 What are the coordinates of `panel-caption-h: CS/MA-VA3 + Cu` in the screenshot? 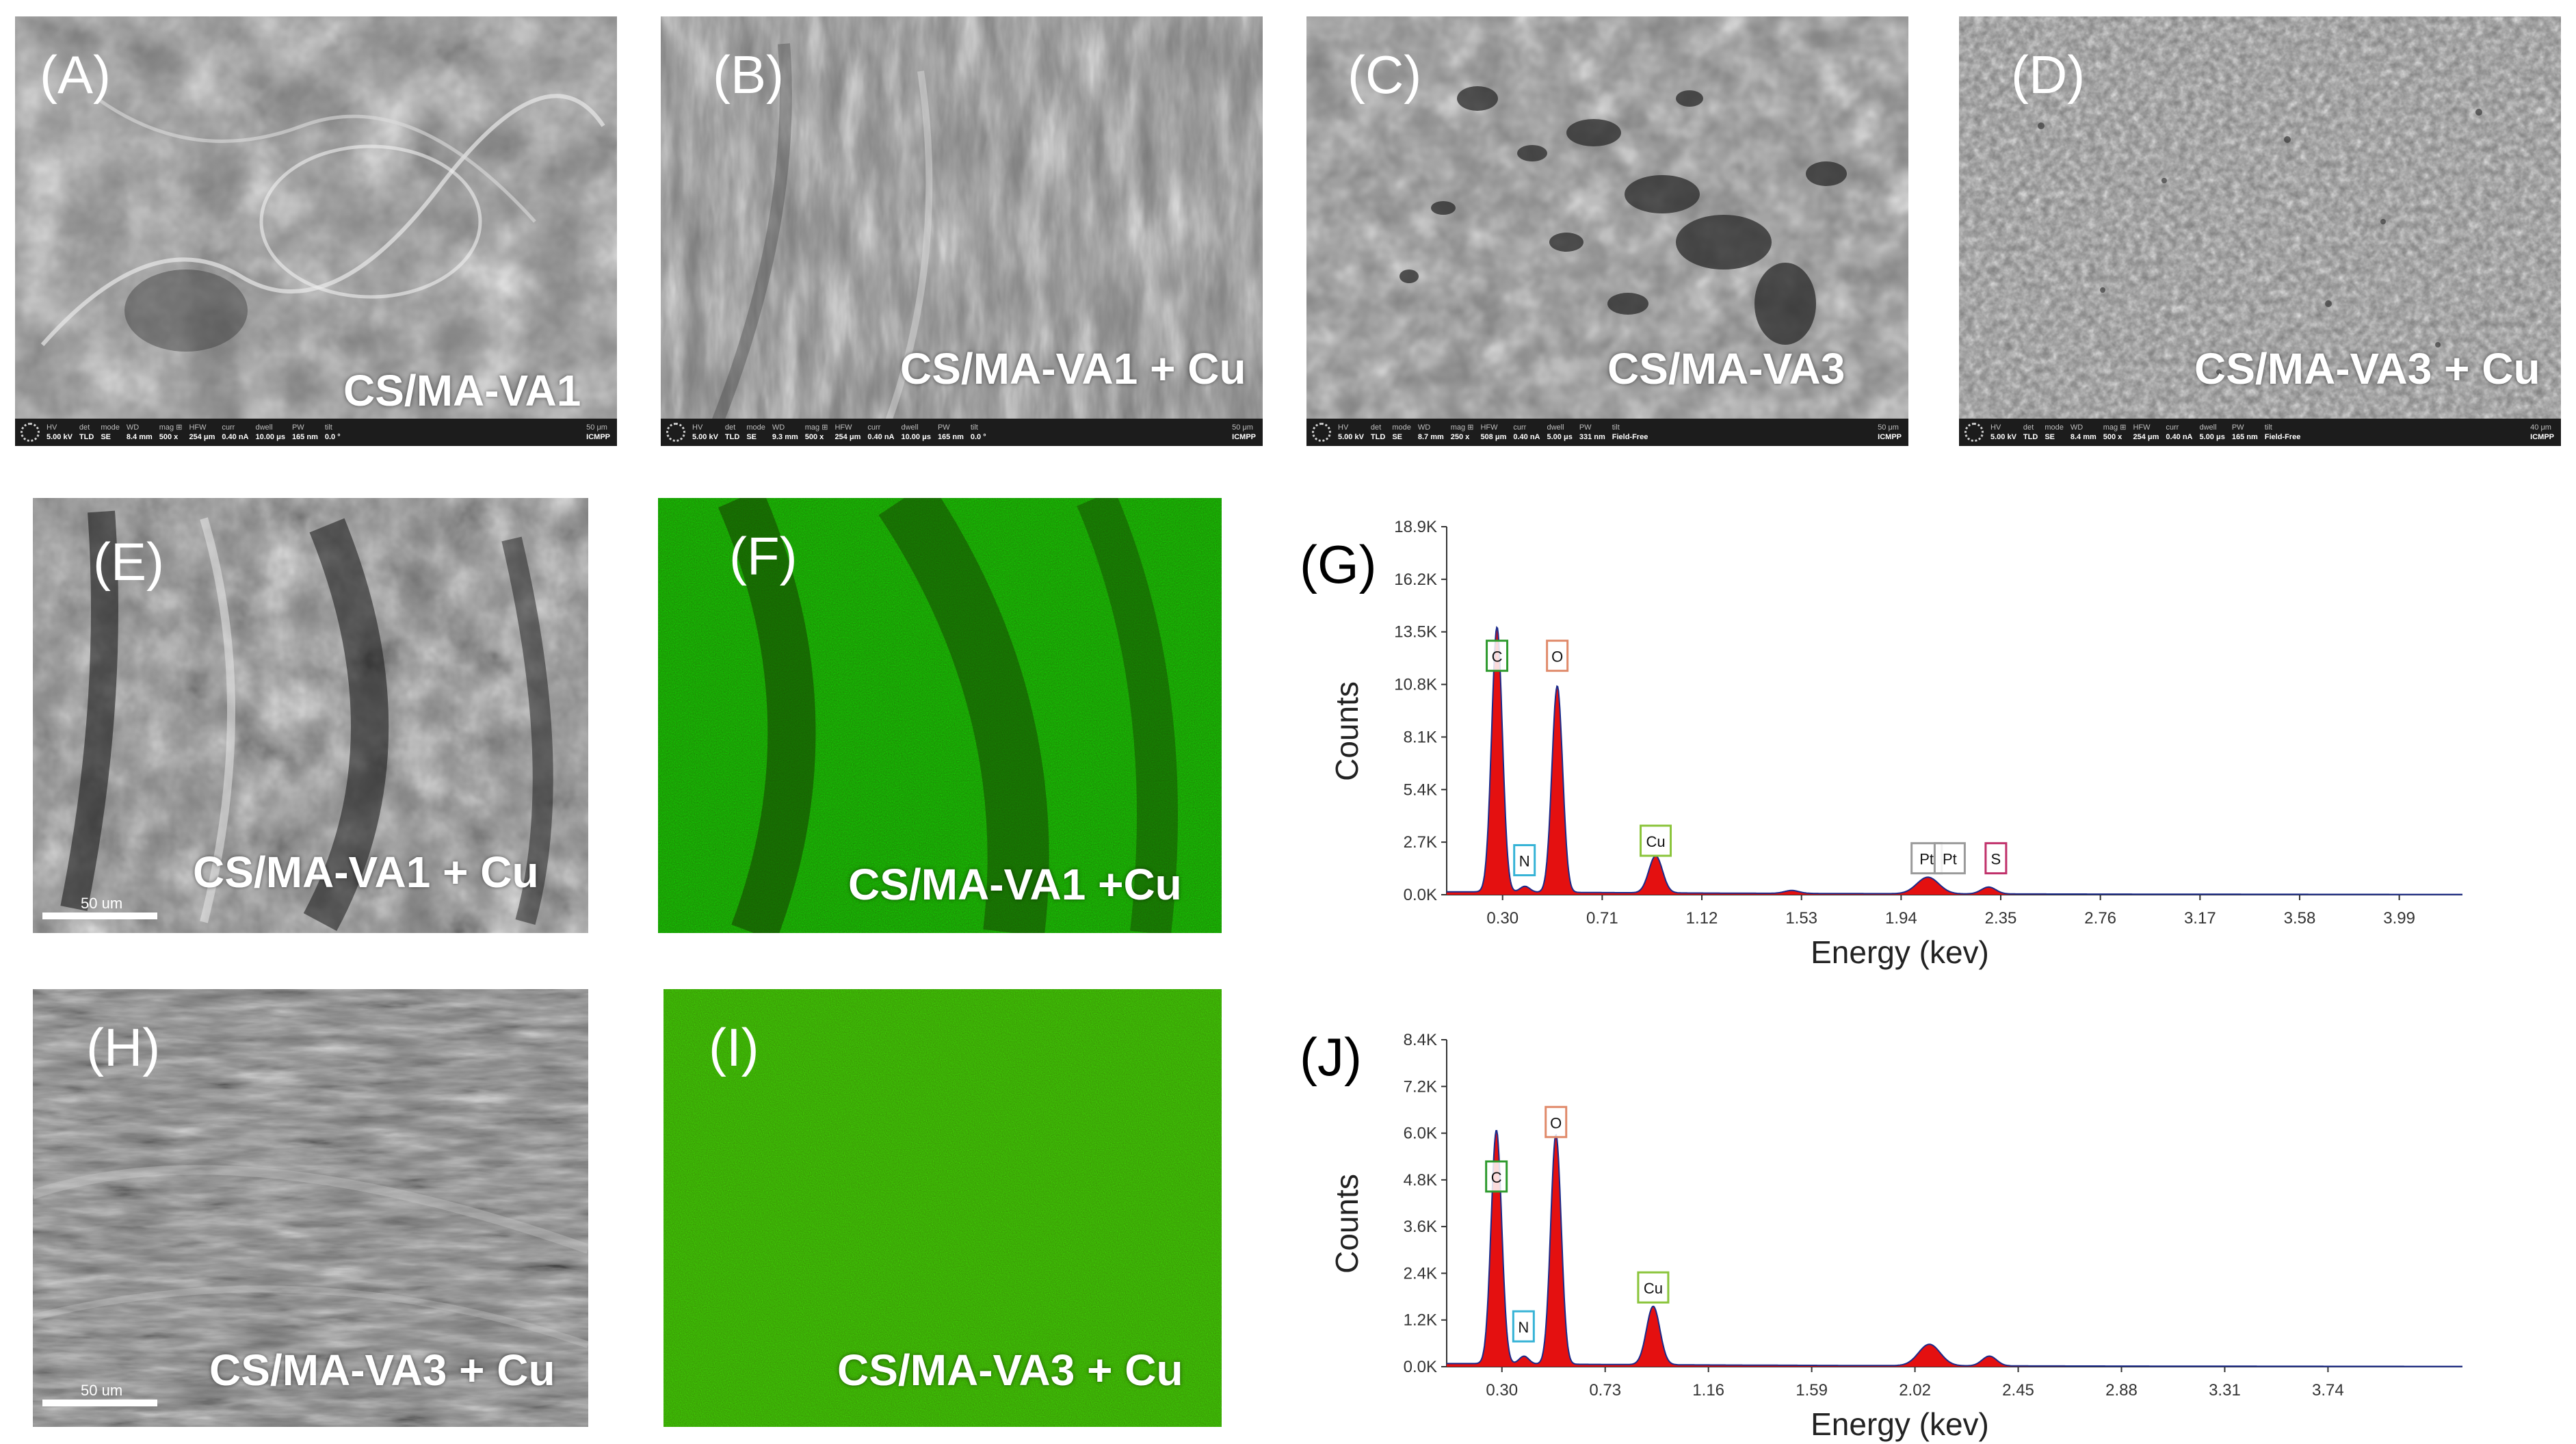 It's located at (382, 1370).